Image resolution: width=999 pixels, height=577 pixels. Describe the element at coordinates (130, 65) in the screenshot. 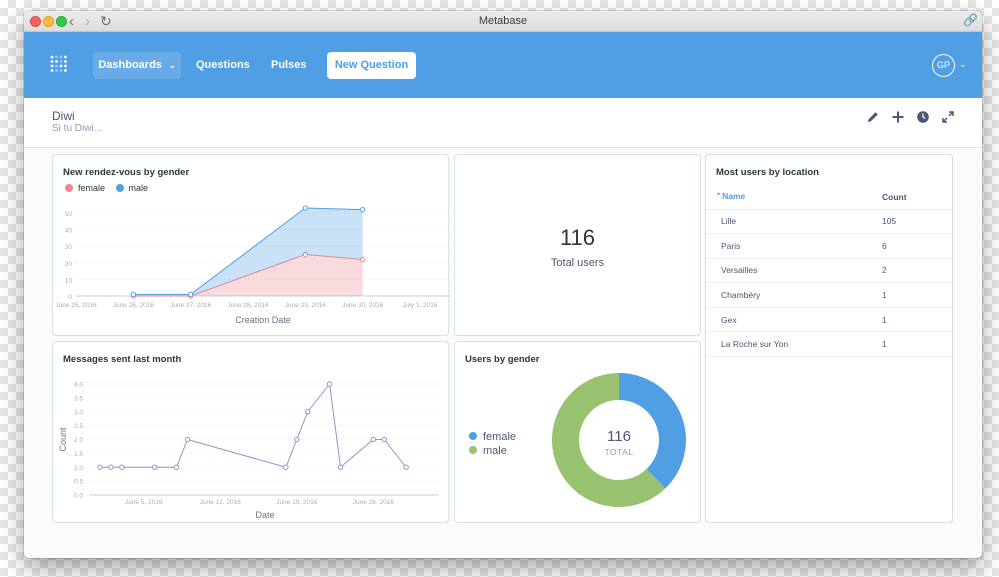

I see `dashboards-label: Dashboards` at that location.